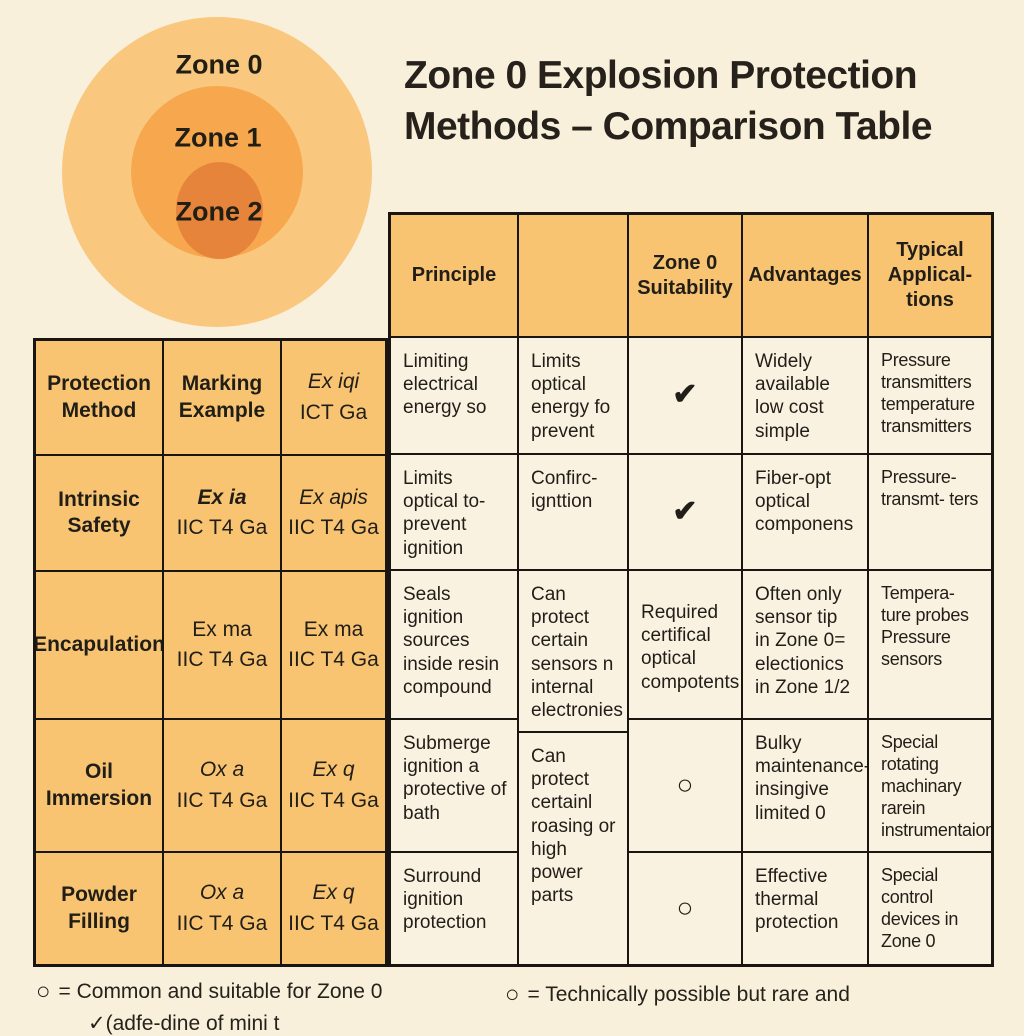 The image size is (1024, 1036). I want to click on col-header-marking-example: Marking Example, so click(222, 397).